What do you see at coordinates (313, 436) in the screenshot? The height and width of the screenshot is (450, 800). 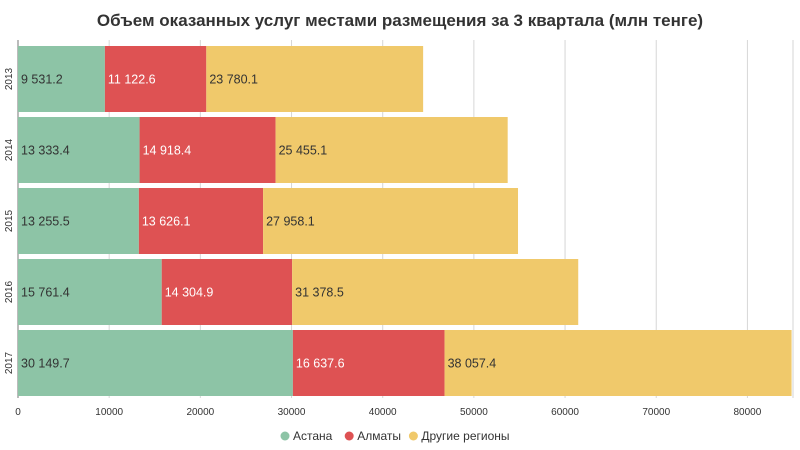 I see `legend-label: Астана` at bounding box center [313, 436].